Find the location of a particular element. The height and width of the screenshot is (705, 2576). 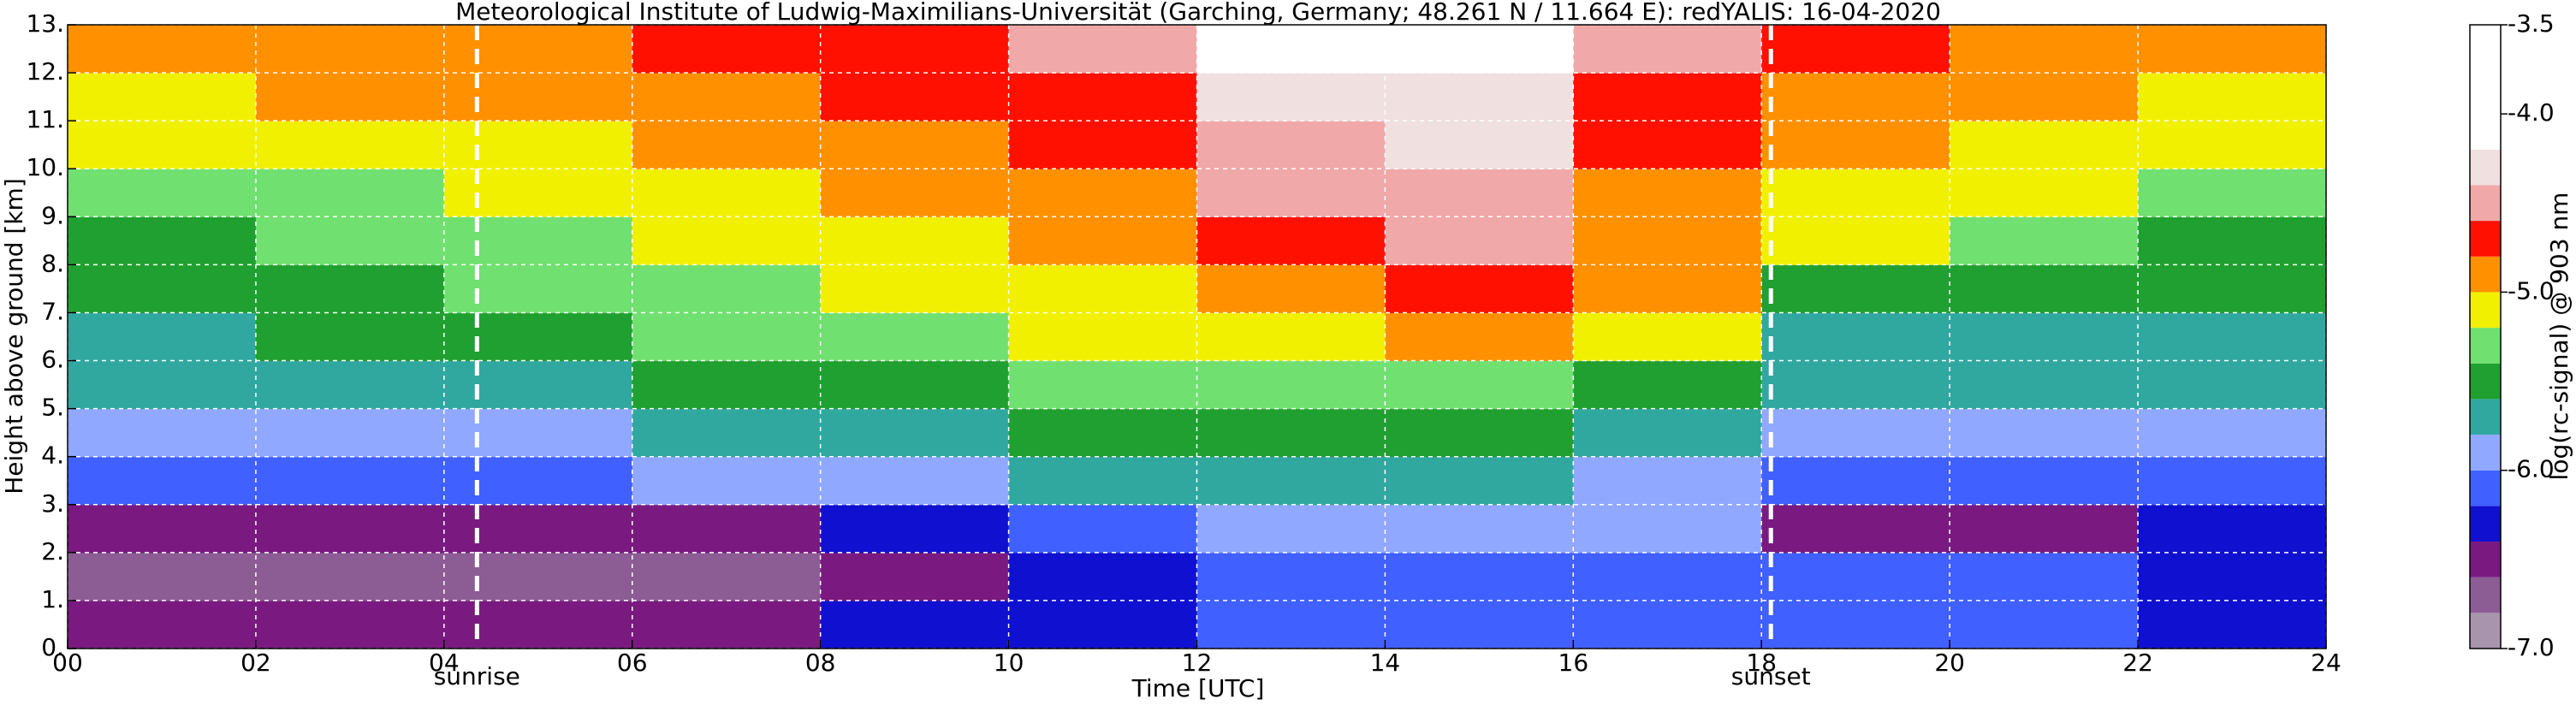

annotation-label: sunset is located at coordinates (1771, 676).